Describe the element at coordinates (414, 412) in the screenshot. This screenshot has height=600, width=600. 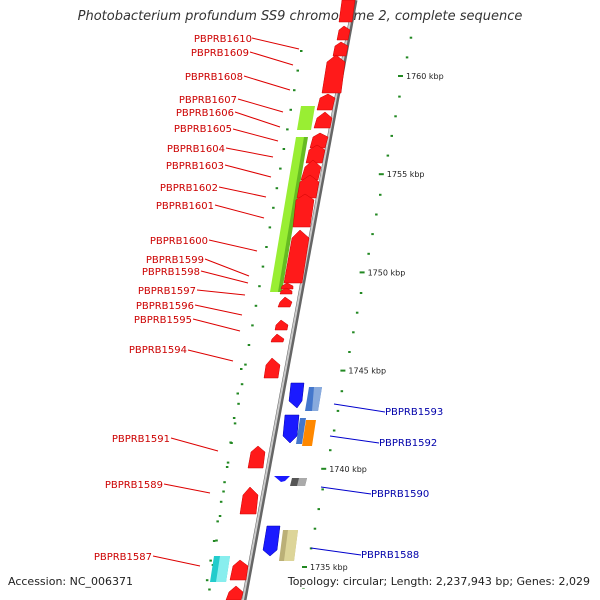
I see `right-label-PBPRB1593: PBPRB1593` at that location.